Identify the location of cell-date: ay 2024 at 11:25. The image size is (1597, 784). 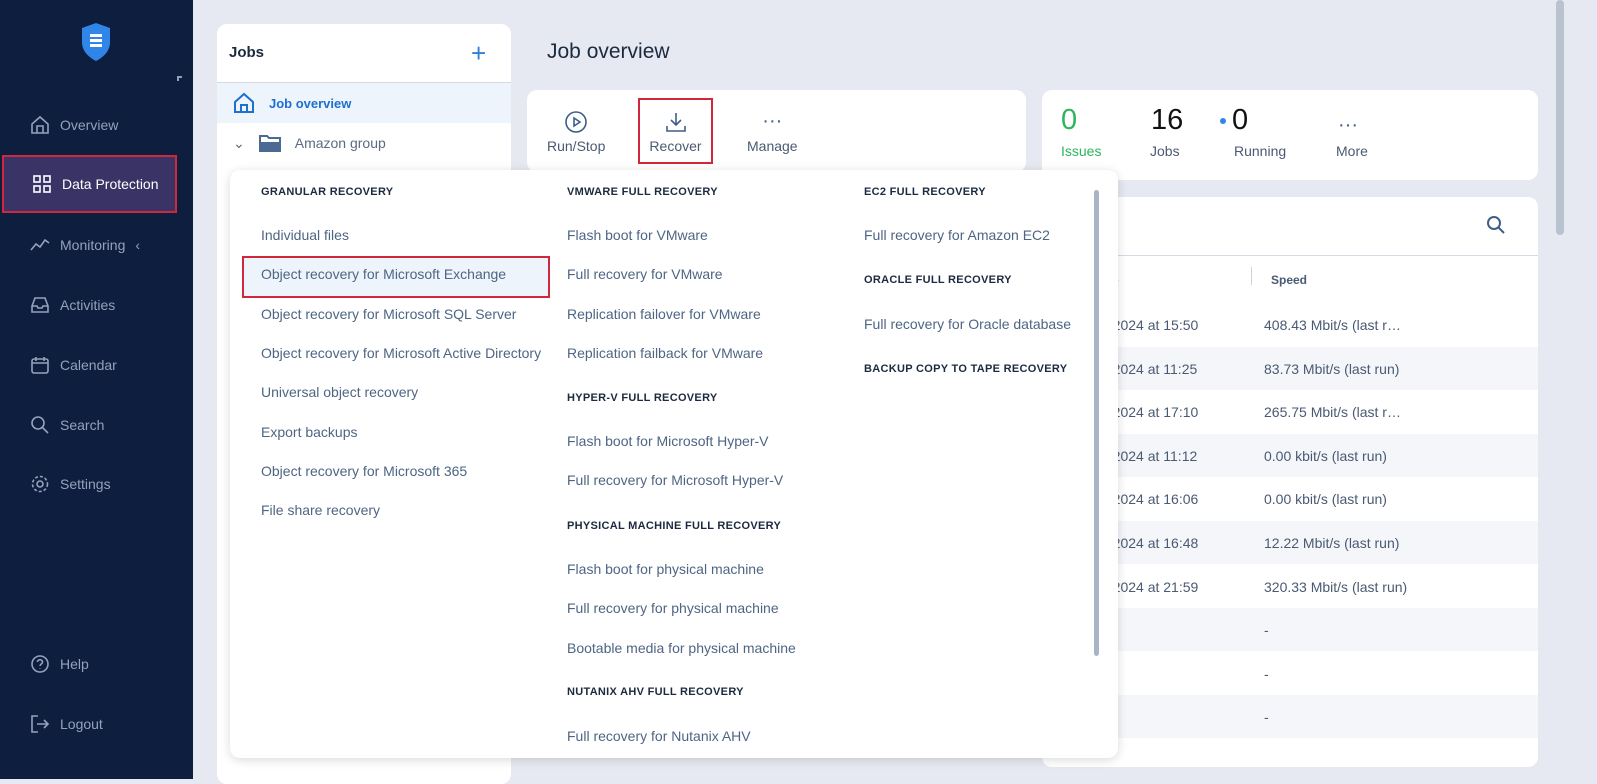
(1146, 368).